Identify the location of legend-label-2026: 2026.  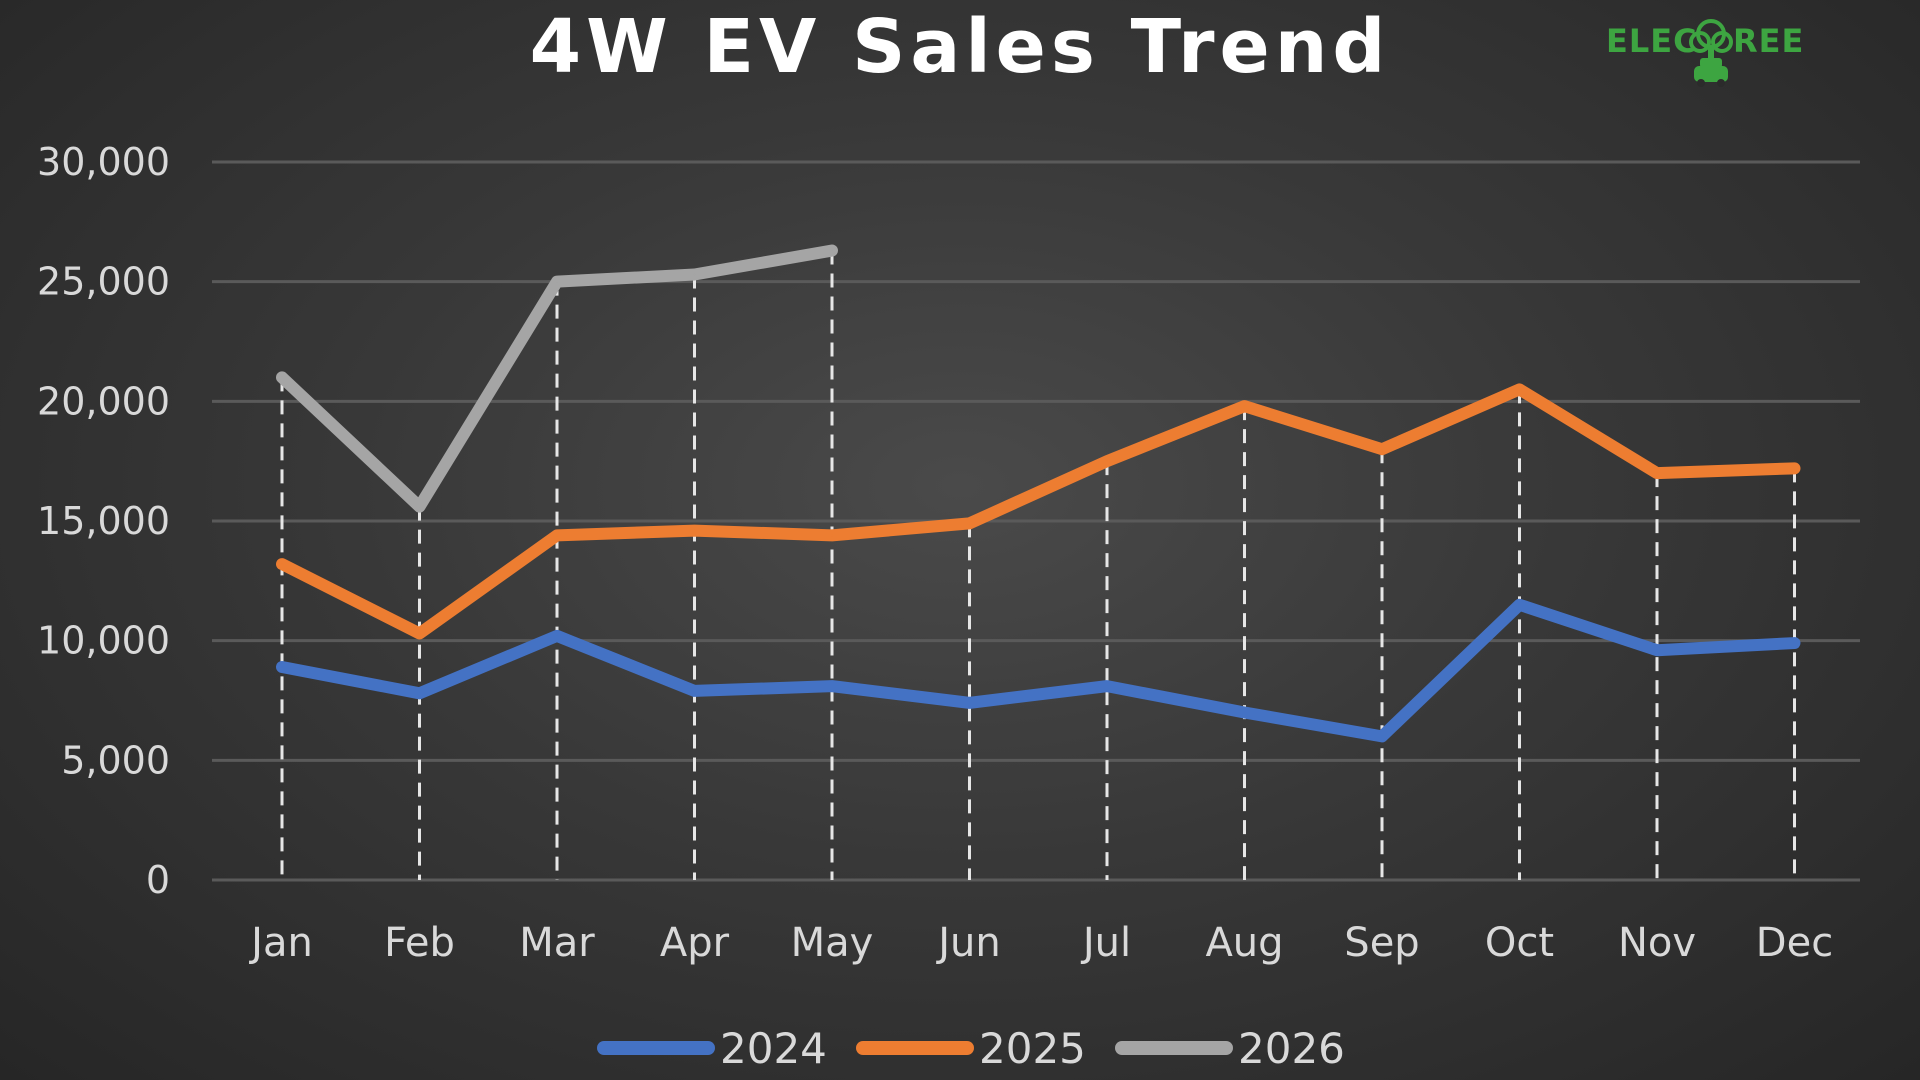
(1291, 1048).